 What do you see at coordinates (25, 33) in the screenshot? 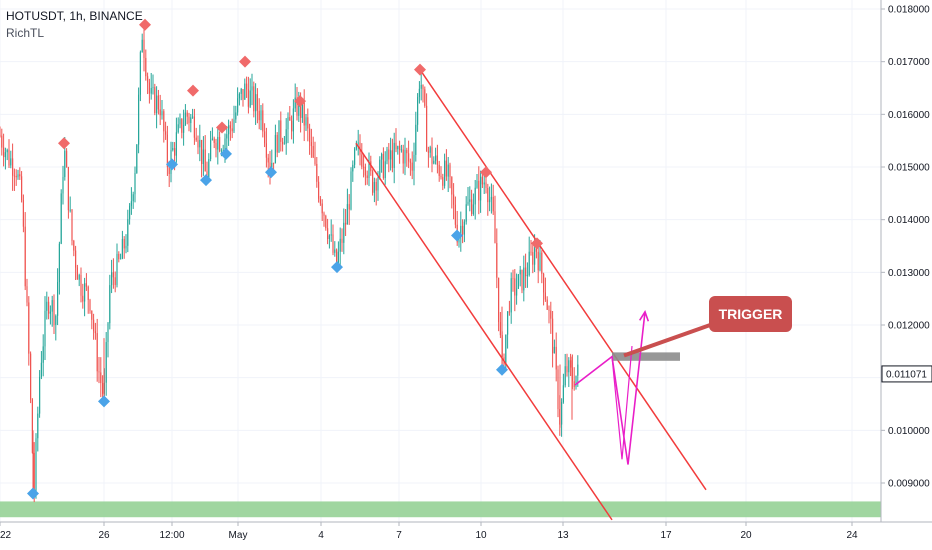
I see `indicator-name: RichTL` at bounding box center [25, 33].